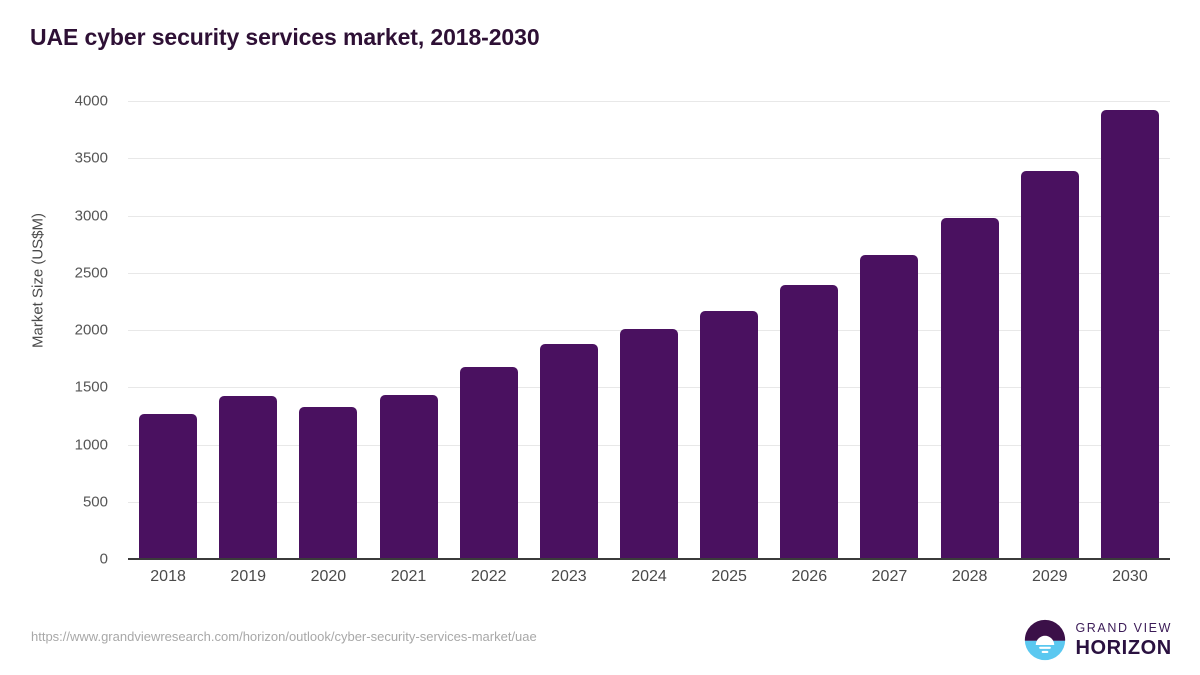  What do you see at coordinates (91, 273) in the screenshot?
I see `y-tick-label: 2500` at bounding box center [91, 273].